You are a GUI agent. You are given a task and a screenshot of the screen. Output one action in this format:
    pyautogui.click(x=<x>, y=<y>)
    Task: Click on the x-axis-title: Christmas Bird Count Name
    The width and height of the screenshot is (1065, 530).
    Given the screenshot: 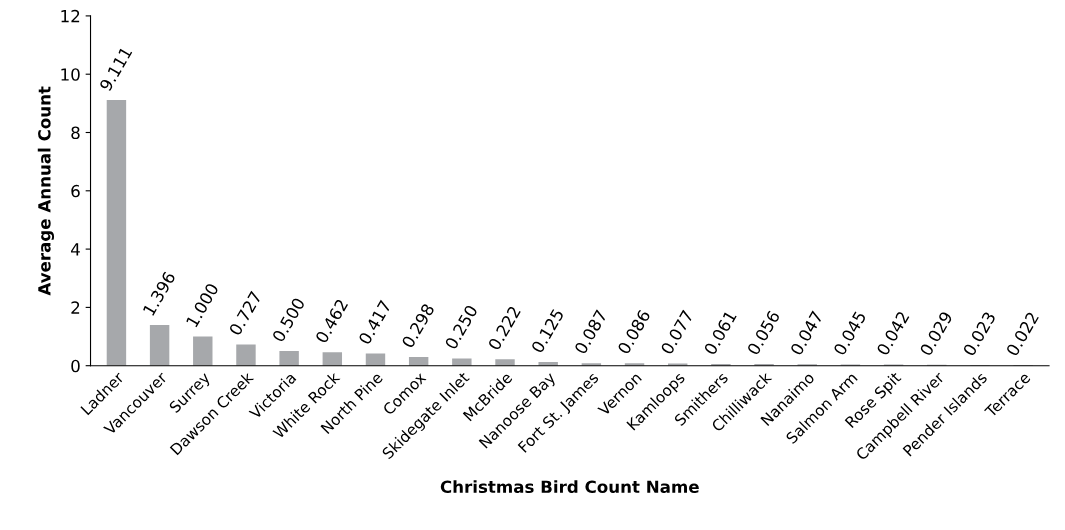 What is the action you would take?
    pyautogui.click(x=569, y=487)
    